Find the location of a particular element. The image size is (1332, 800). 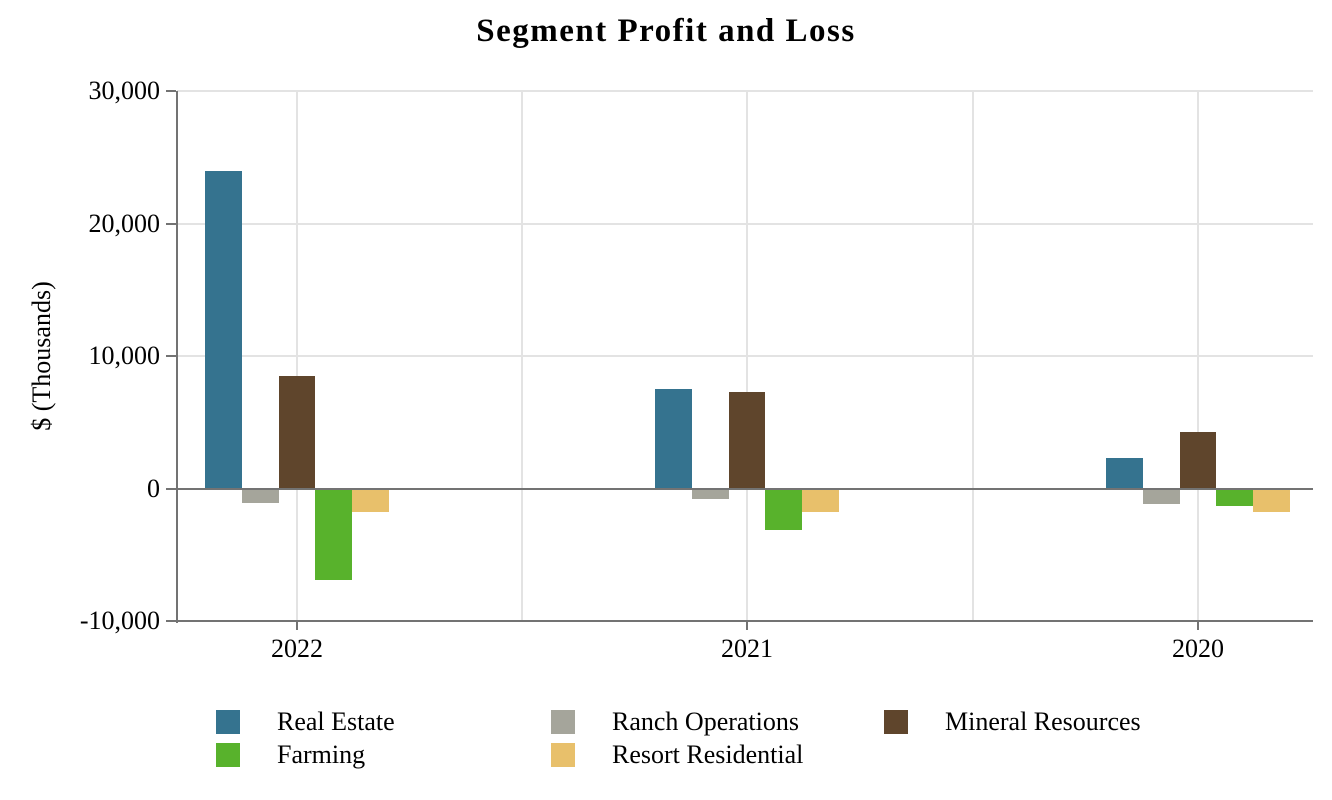

y-tick-label-10-000: -10,000 is located at coordinates (119, 620).